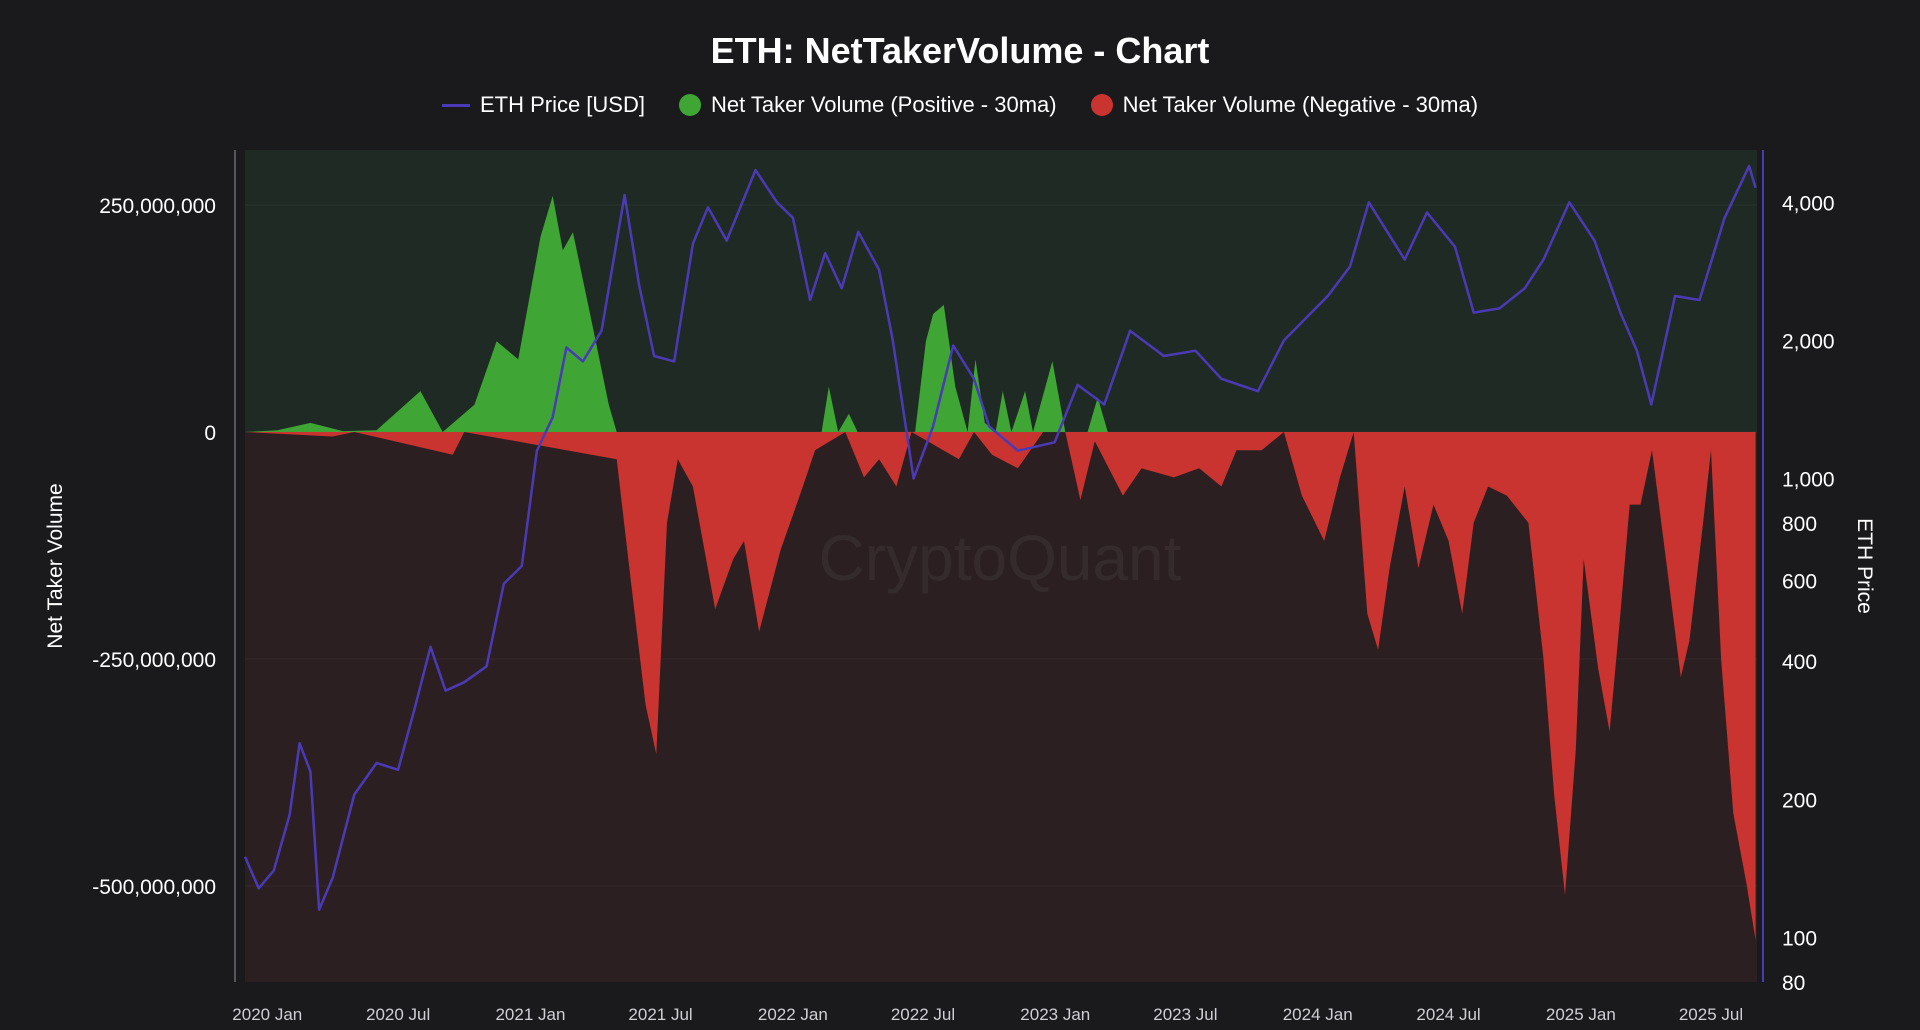  Describe the element at coordinates (883, 104) in the screenshot. I see `legend-label-positive: Net Taker Volume (Positive - 30ma)` at that location.